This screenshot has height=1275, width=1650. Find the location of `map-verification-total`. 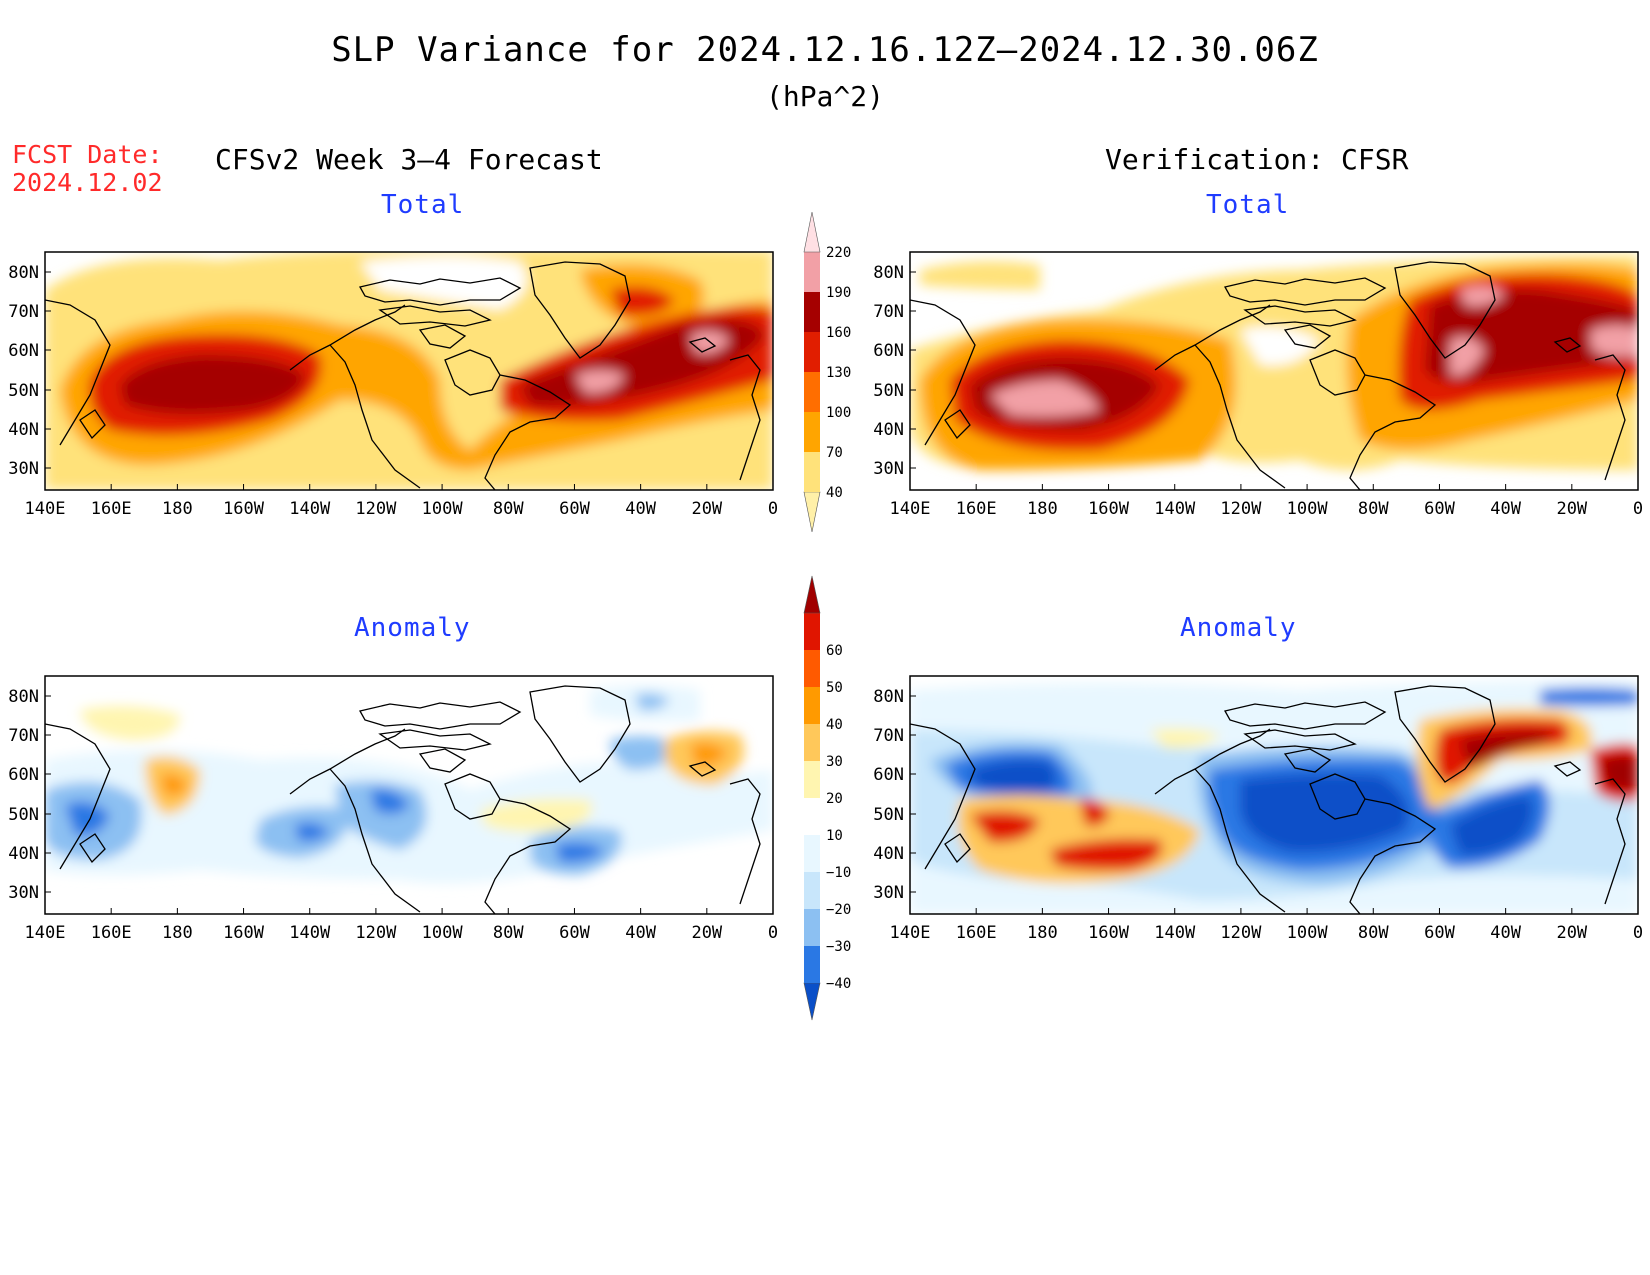

map-verification-total is located at coordinates (1274, 371).